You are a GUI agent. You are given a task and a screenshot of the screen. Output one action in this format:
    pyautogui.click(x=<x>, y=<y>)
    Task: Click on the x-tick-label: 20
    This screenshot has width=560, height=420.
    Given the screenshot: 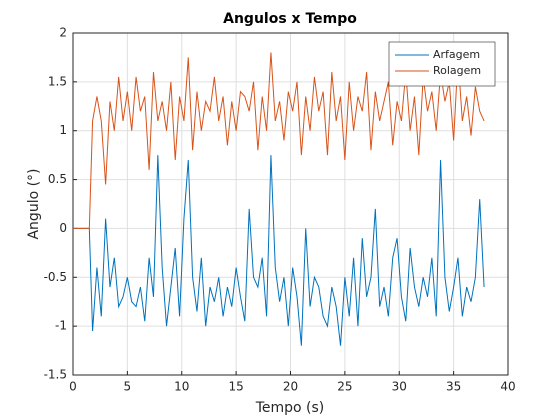 What is the action you would take?
    pyautogui.click(x=290, y=387)
    